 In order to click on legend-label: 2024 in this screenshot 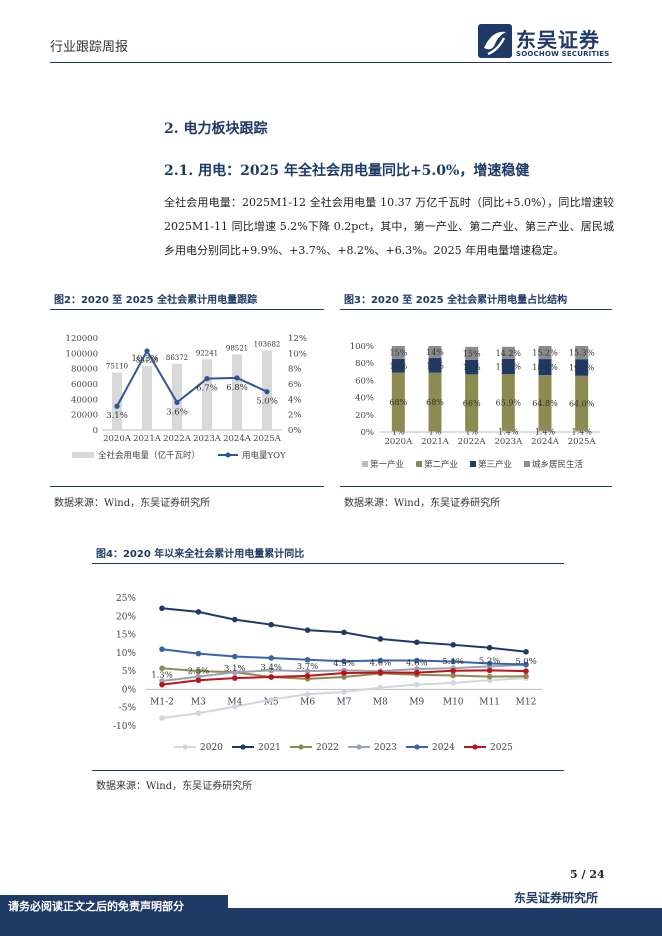, I will do `click(443, 748)`.